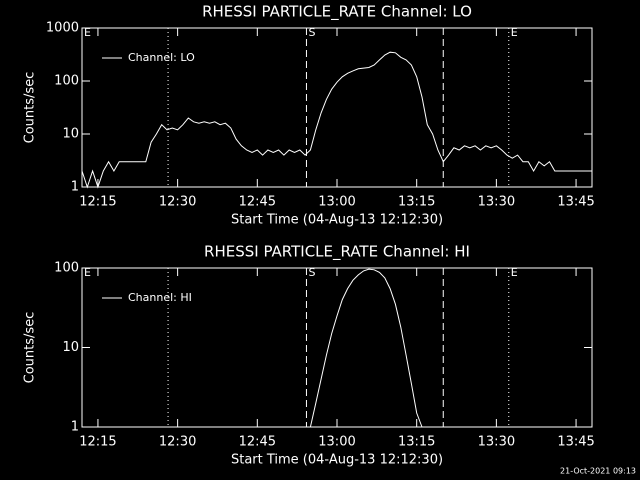 This screenshot has width=640, height=480. I want to click on series-line, so click(366, 348).